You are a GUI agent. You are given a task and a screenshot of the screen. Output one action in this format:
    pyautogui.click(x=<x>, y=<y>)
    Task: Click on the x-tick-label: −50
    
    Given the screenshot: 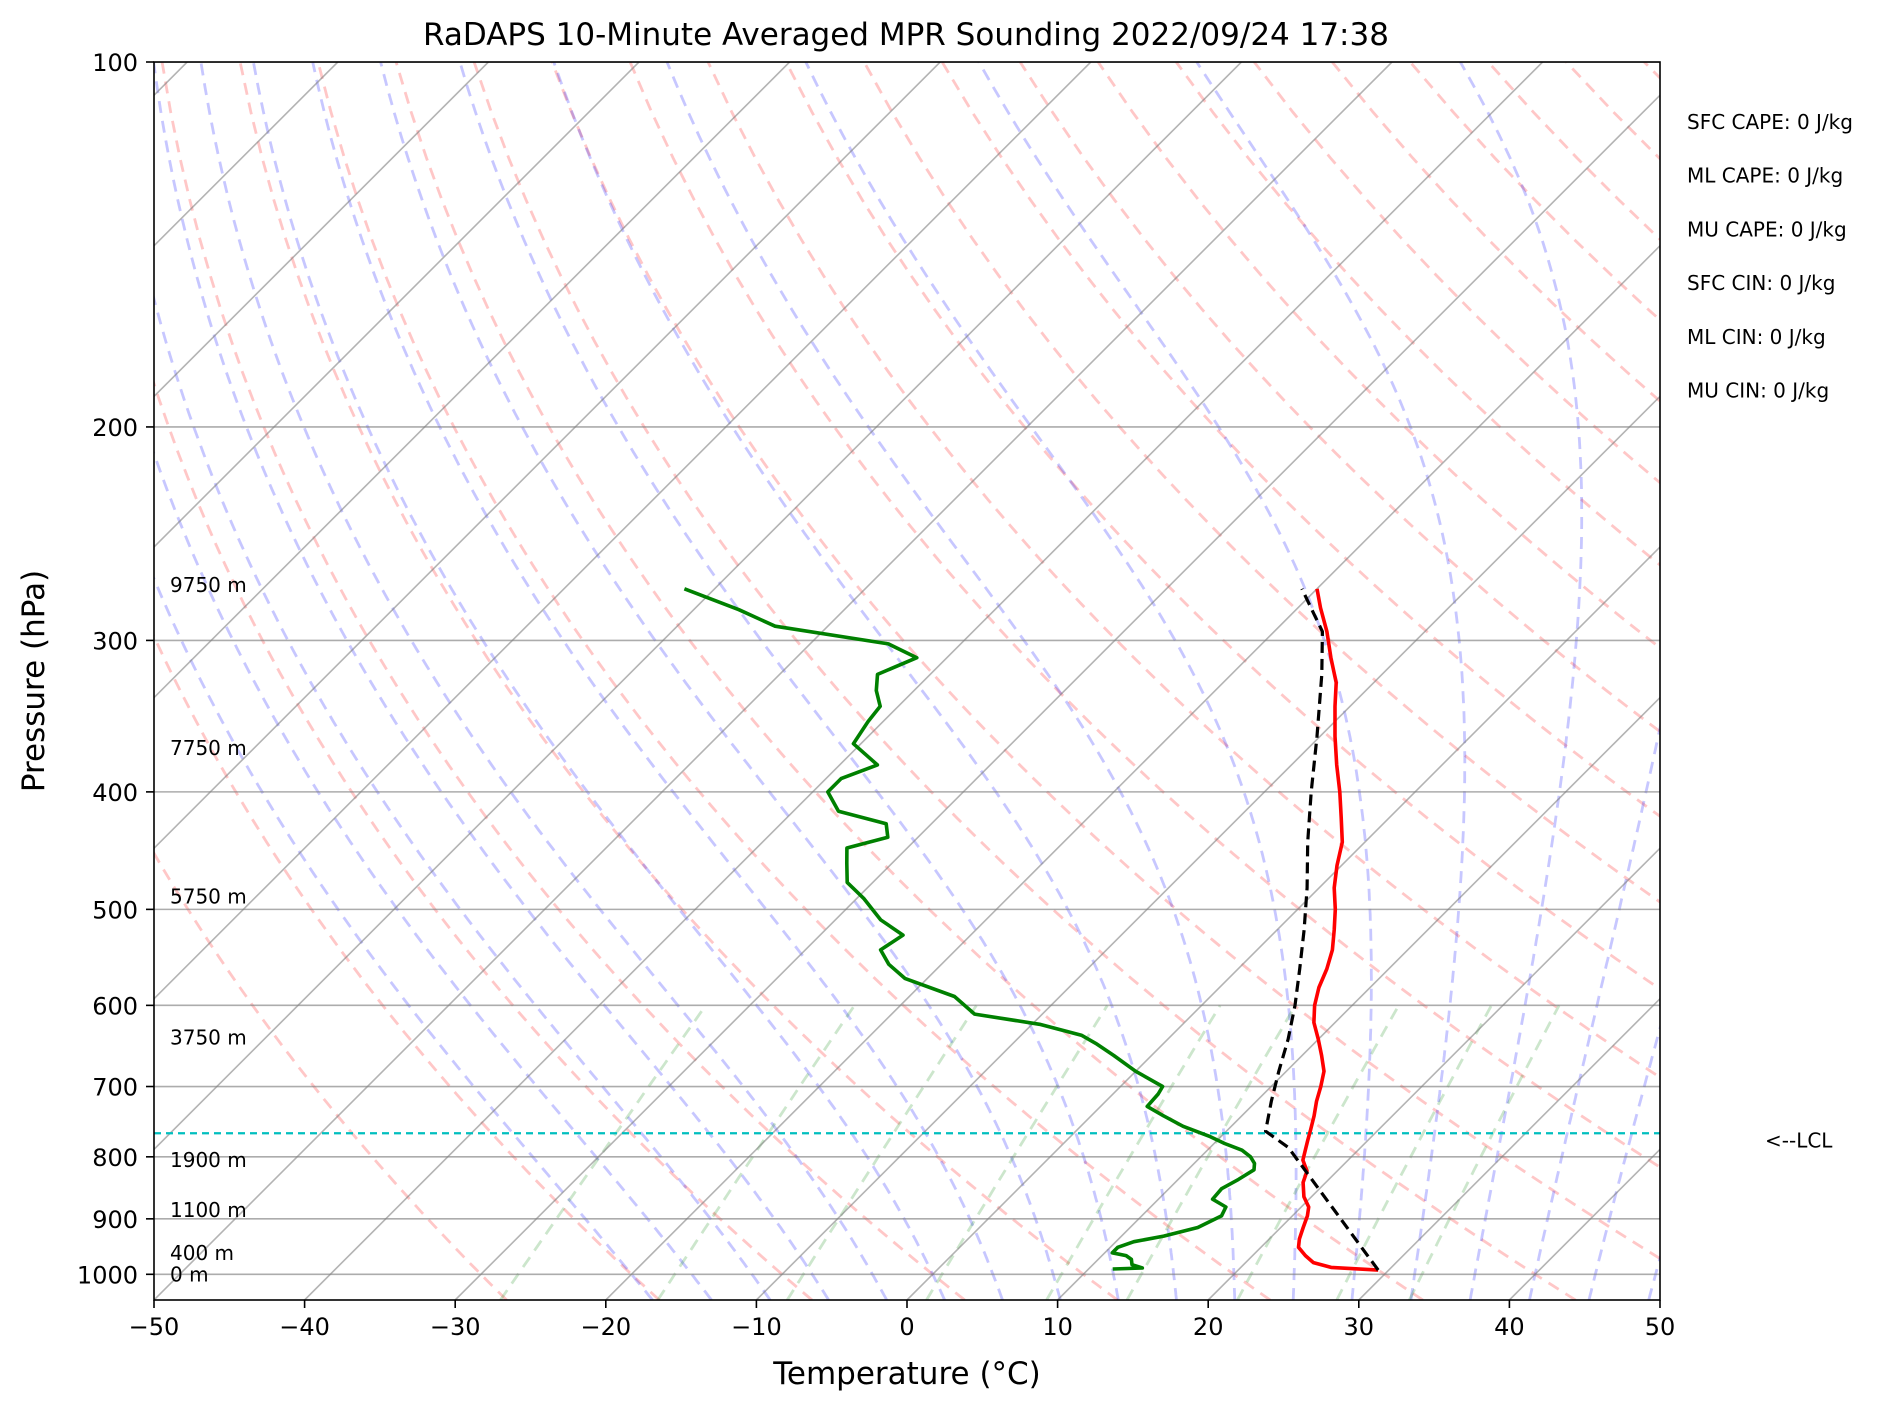 What is the action you would take?
    pyautogui.click(x=154, y=1327)
    